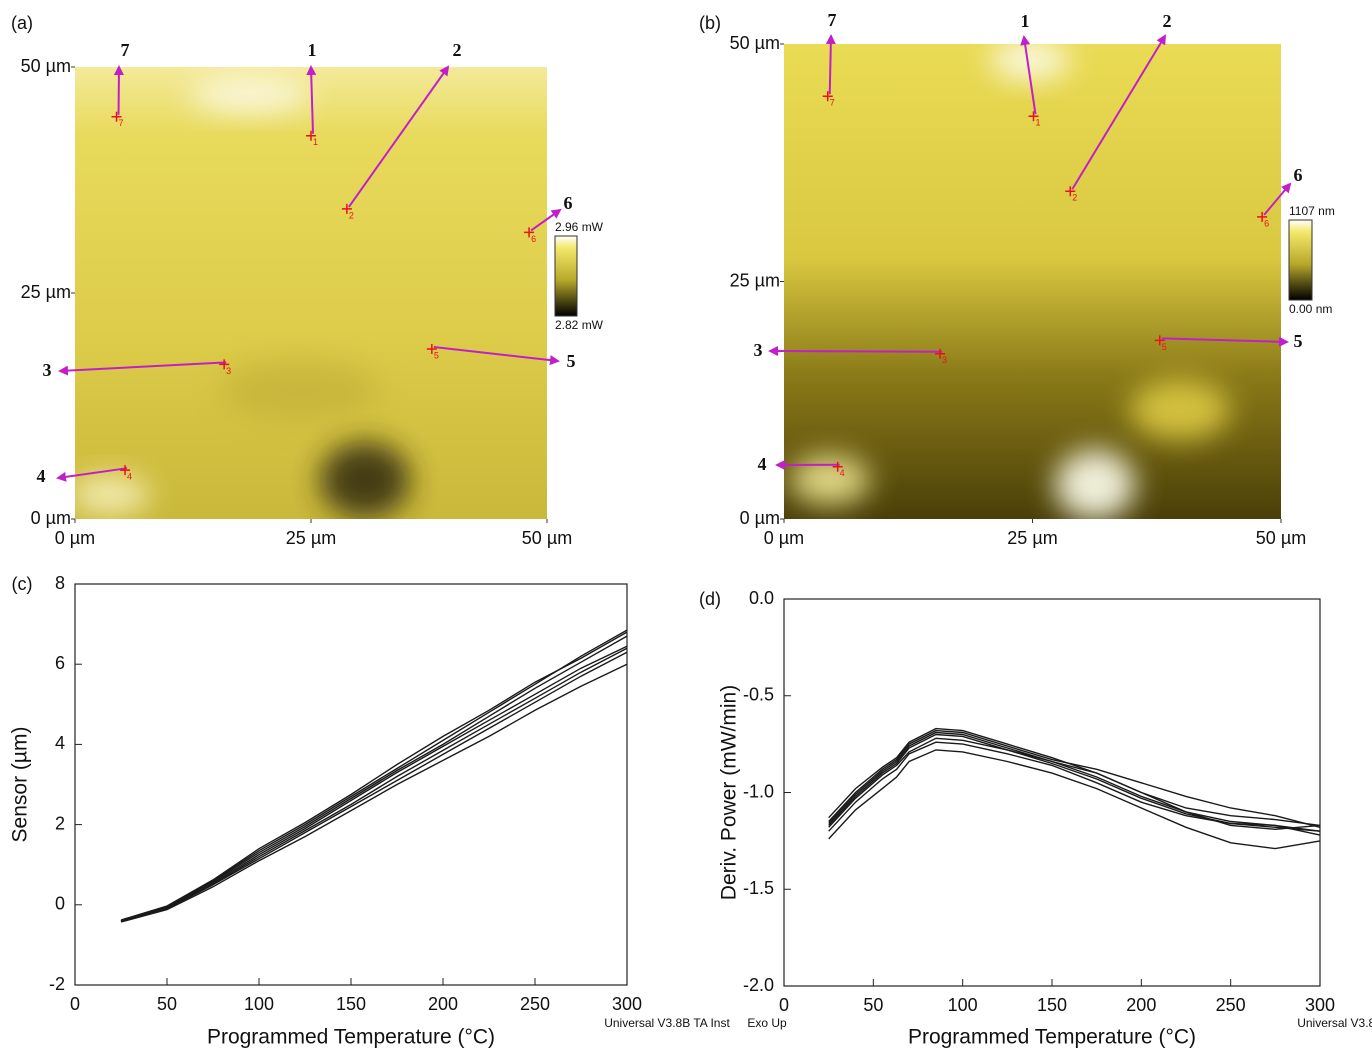 The width and height of the screenshot is (1372, 1049). What do you see at coordinates (46, 66) in the screenshot?
I see `y-tick-label: 50 µm` at bounding box center [46, 66].